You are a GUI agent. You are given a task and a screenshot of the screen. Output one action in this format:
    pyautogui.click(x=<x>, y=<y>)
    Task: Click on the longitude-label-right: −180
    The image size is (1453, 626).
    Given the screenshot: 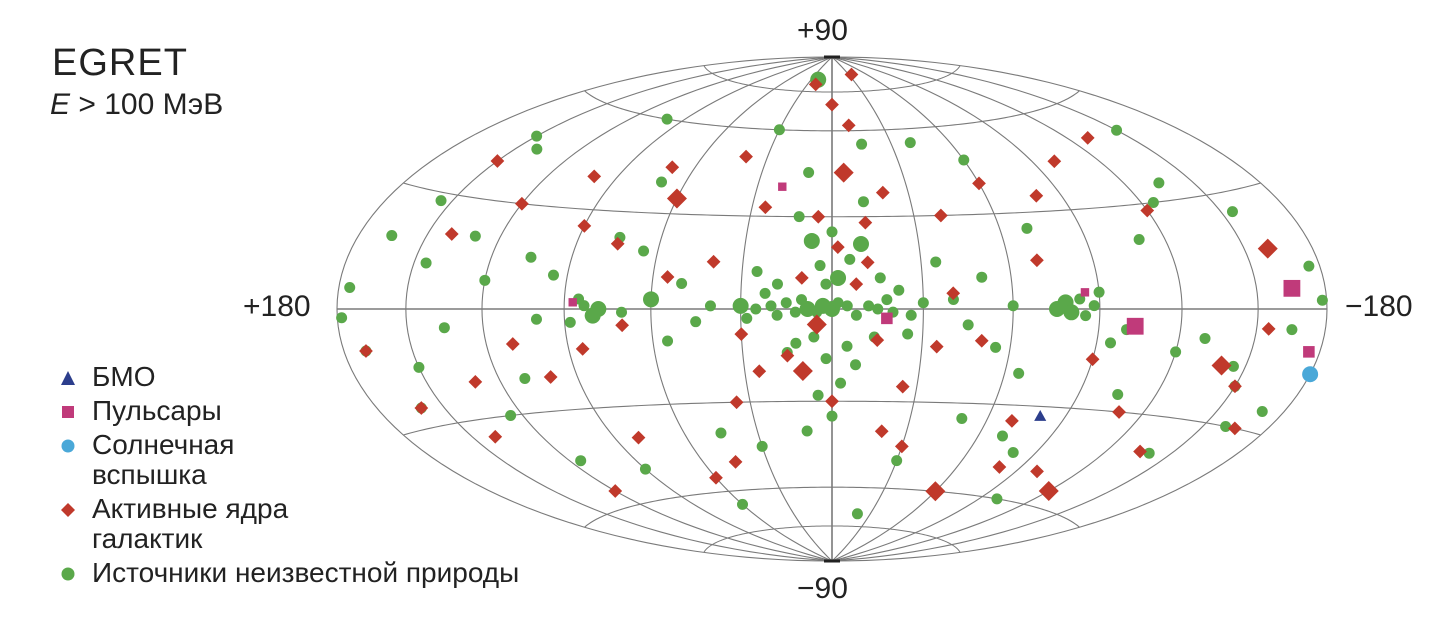 What is the action you would take?
    pyautogui.click(x=1379, y=306)
    